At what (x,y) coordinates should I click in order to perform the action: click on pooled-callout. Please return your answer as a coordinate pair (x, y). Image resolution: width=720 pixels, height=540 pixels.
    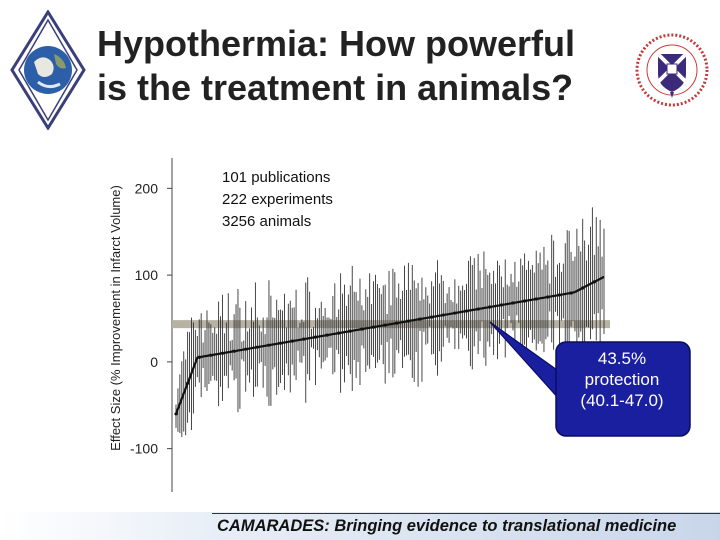
    Looking at the image, I should click on (590, 379).